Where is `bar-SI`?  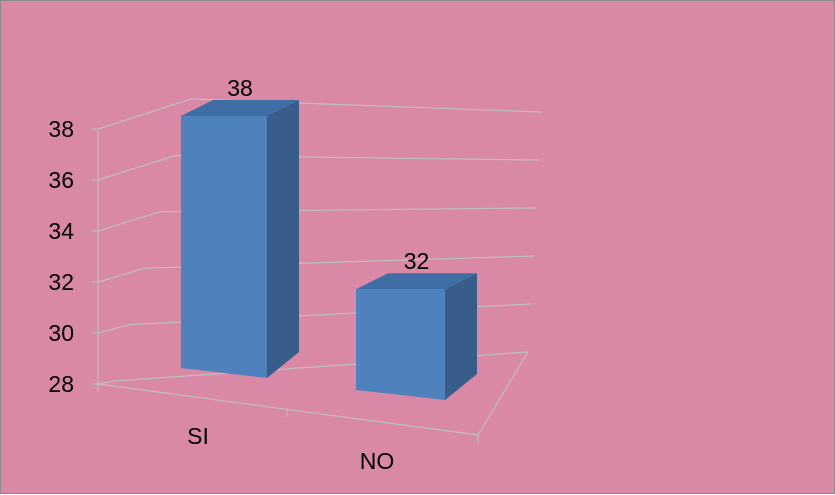 bar-SI is located at coordinates (240, 239).